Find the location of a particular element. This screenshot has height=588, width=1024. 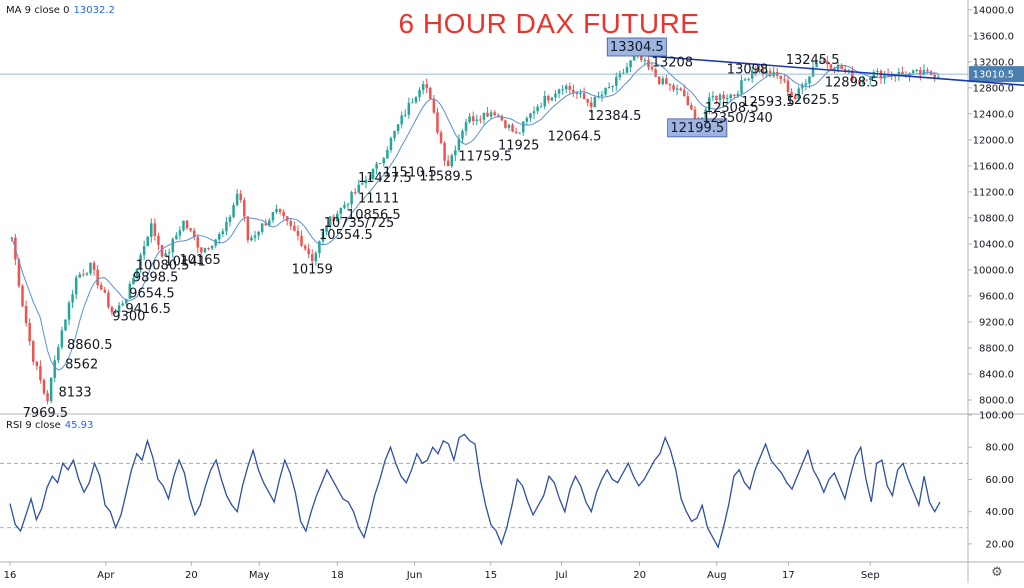

annotation-label: 11925 is located at coordinates (518, 146).